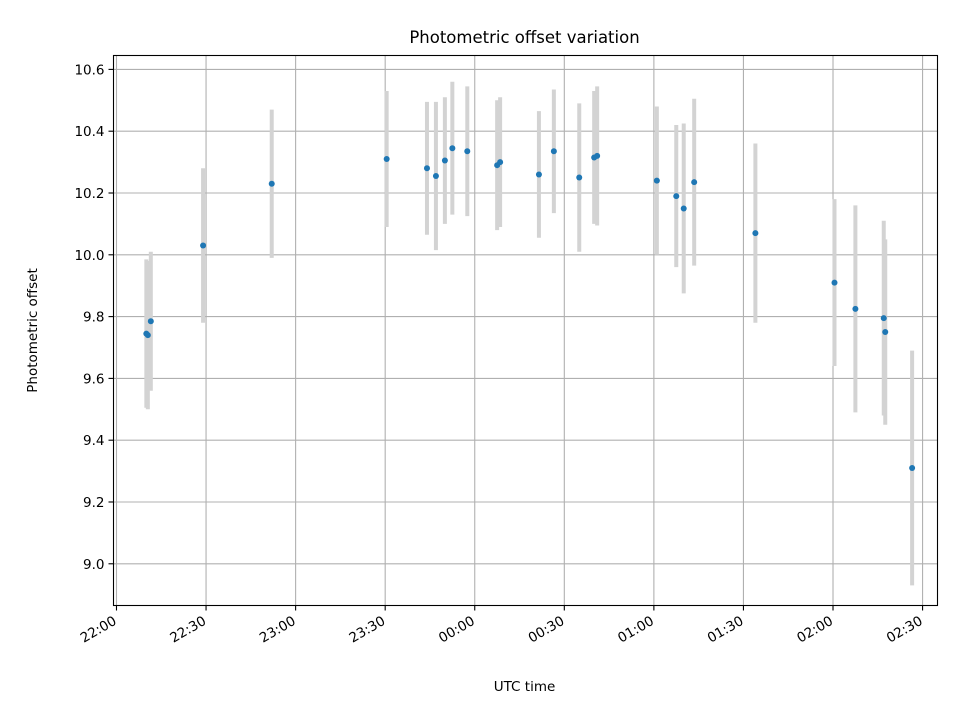  What do you see at coordinates (93, 503) in the screenshot?
I see `y-tick-label: 9.2` at bounding box center [93, 503].